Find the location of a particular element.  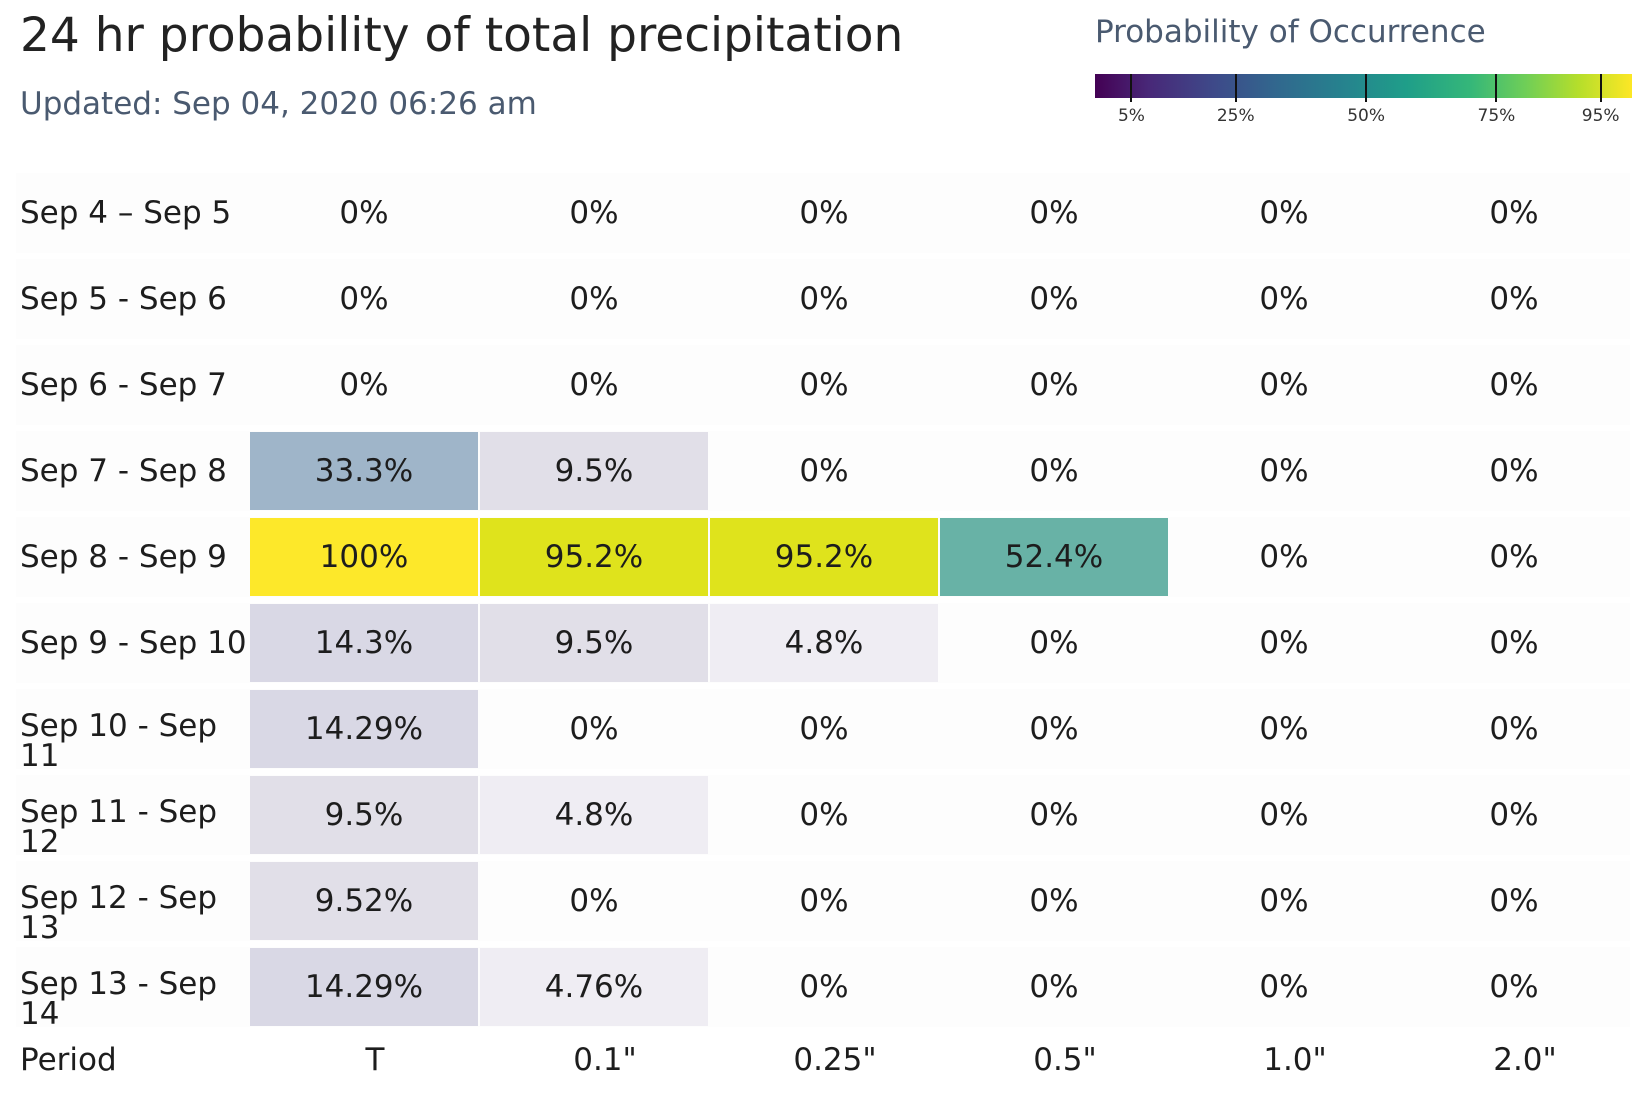

row-label: Sep 12 - Sep 13 is located at coordinates (119, 913).